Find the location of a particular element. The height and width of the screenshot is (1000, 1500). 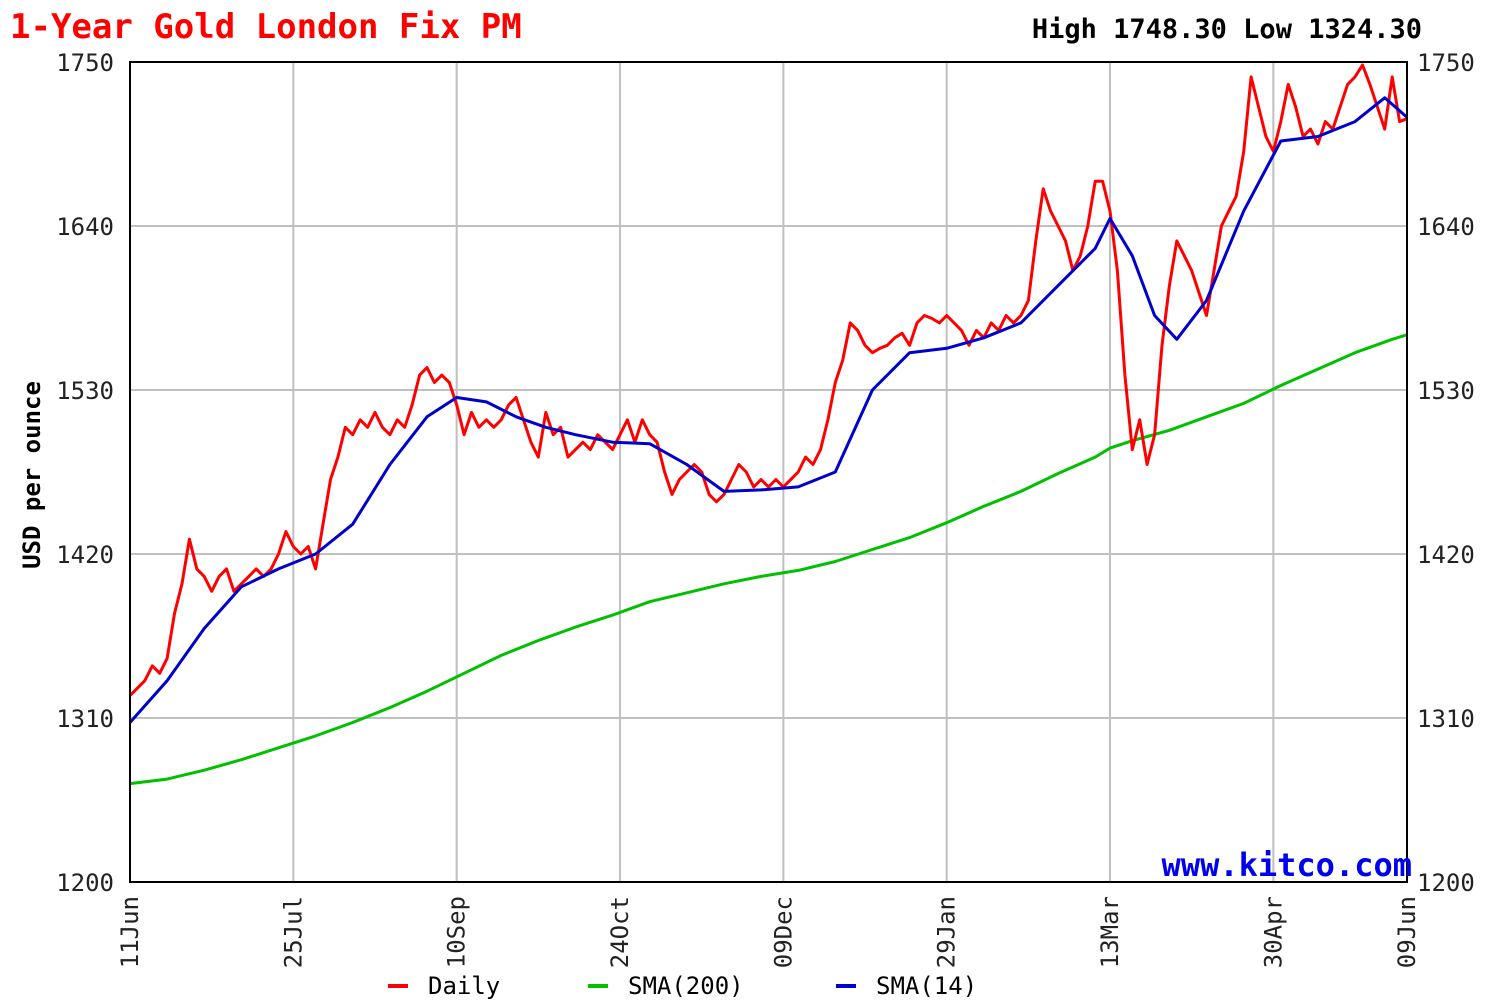

x-tick-label: 11Jun is located at coordinates (130, 932).